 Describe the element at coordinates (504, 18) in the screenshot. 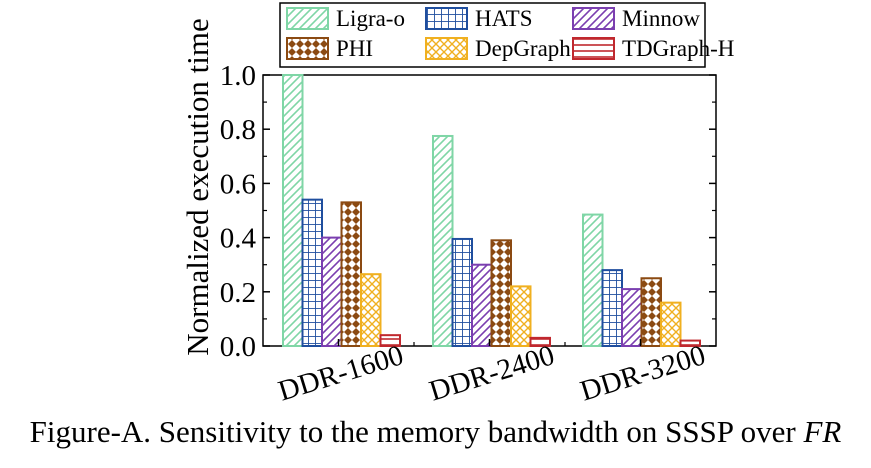

I see `legend-label: HATS` at that location.